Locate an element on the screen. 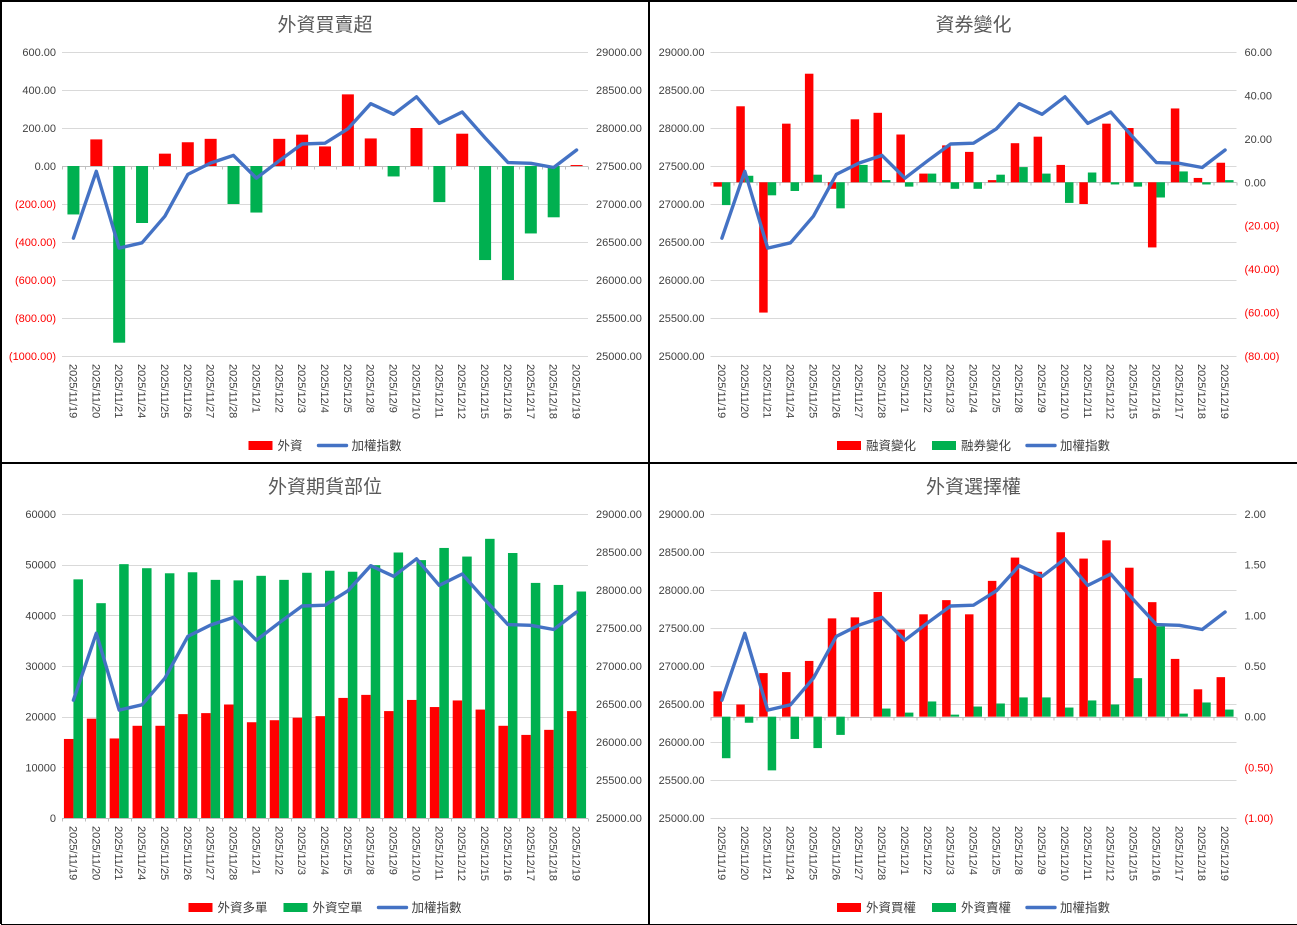  x-axis-tick-label: 2025/12/1 is located at coordinates (255, 850).